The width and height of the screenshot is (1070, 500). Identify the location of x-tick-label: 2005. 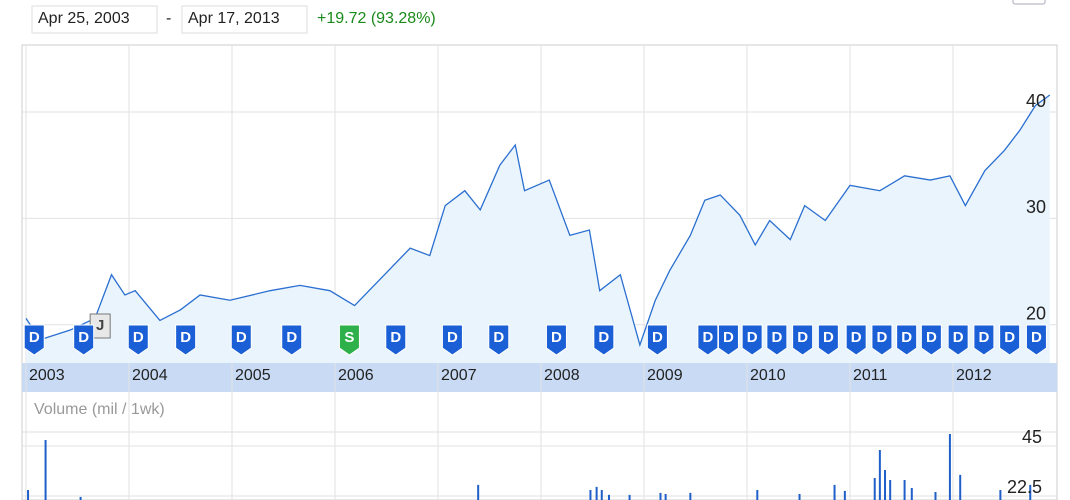
(253, 375).